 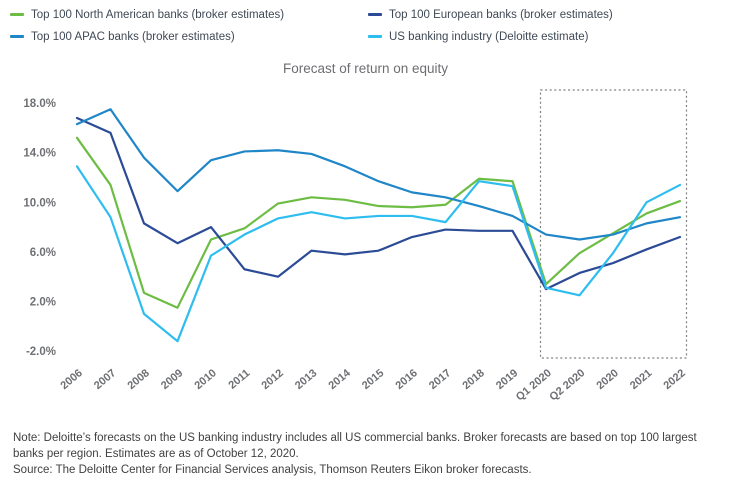 What do you see at coordinates (473, 379) in the screenshot?
I see `x-tick-label: 2018` at bounding box center [473, 379].